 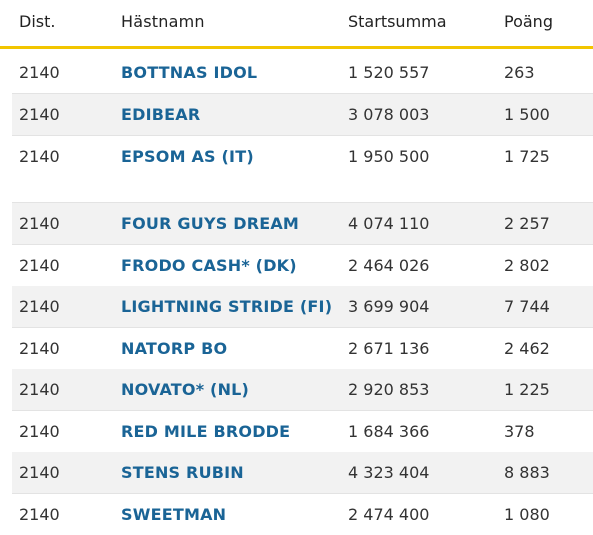 What do you see at coordinates (209, 265) in the screenshot?
I see `horse-name-link: FRODO CASH* (DK)` at bounding box center [209, 265].